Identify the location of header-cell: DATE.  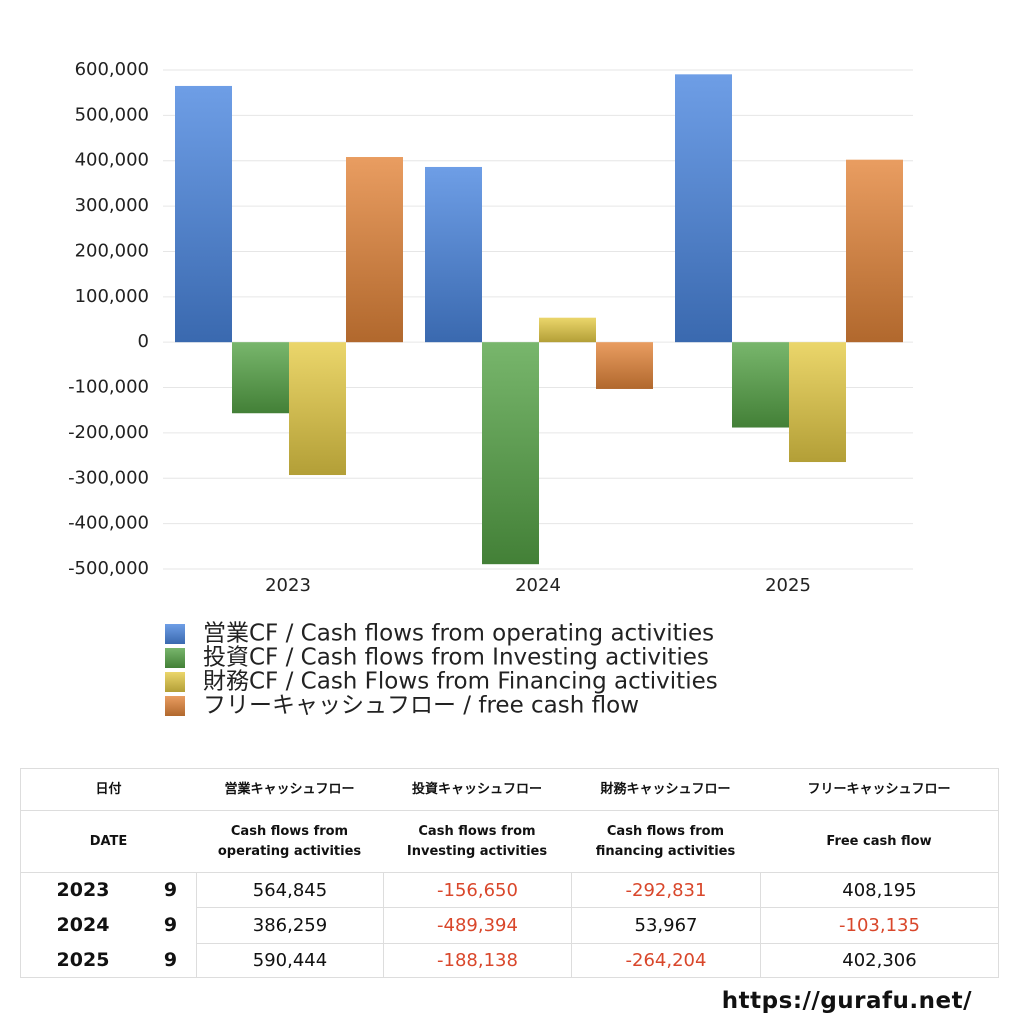
(108, 841).